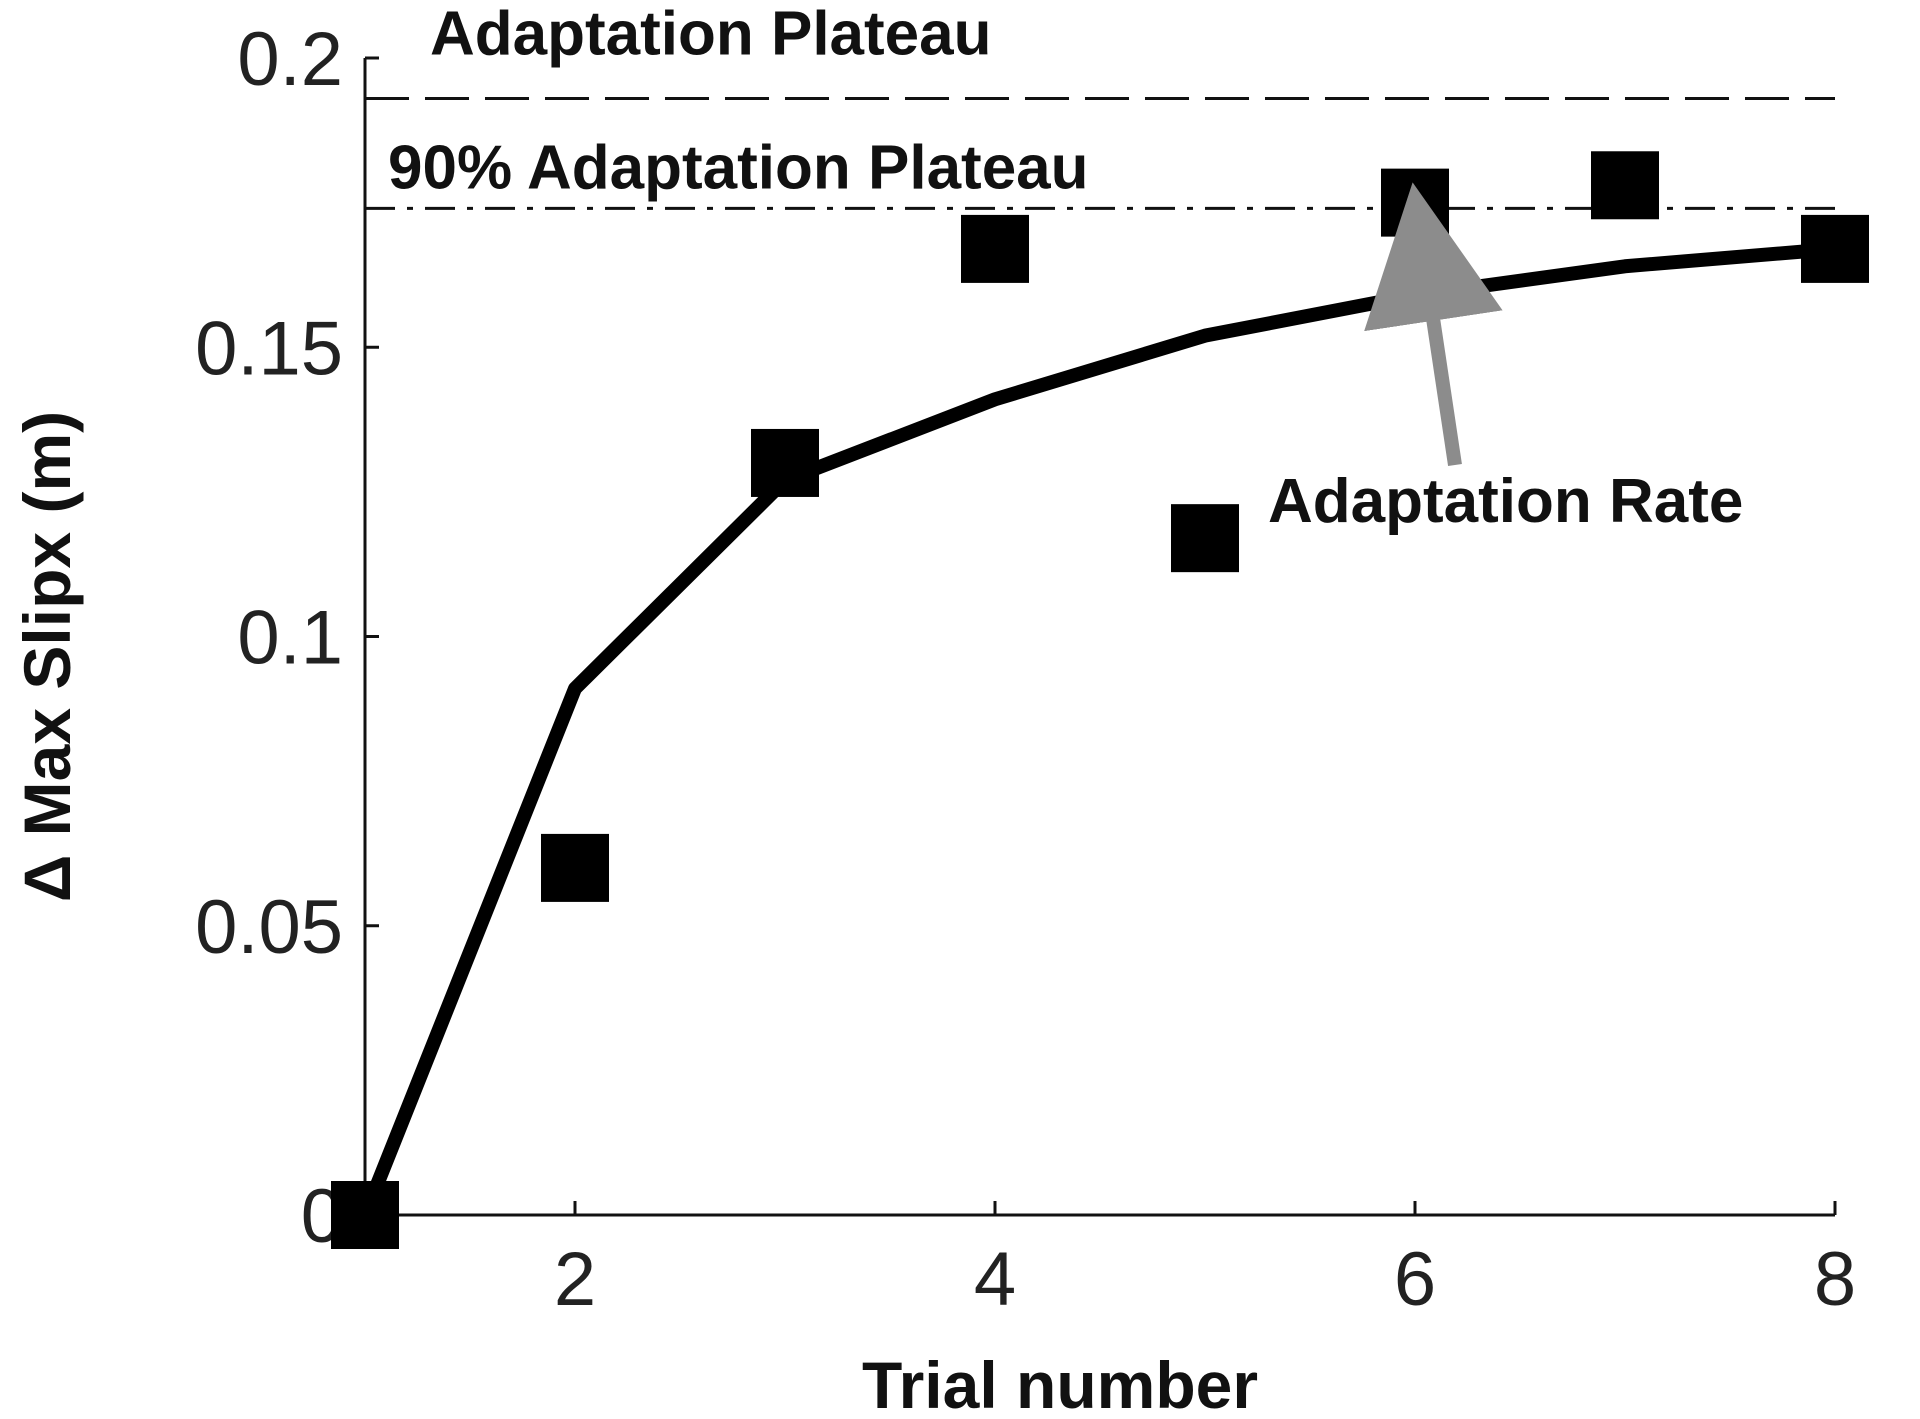 The height and width of the screenshot is (1419, 1920). Describe the element at coordinates (1505, 359) in the screenshot. I see `annotations: Adaptation Rate` at that location.